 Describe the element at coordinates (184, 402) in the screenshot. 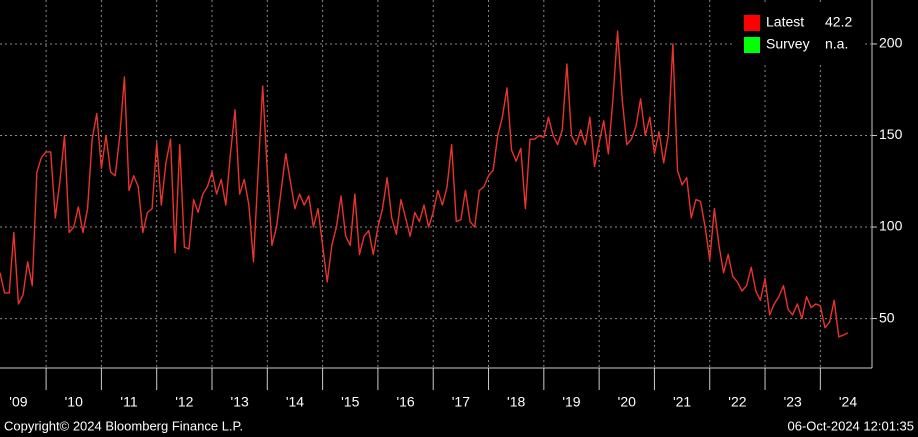

I see `x-tick-label: '12` at that location.